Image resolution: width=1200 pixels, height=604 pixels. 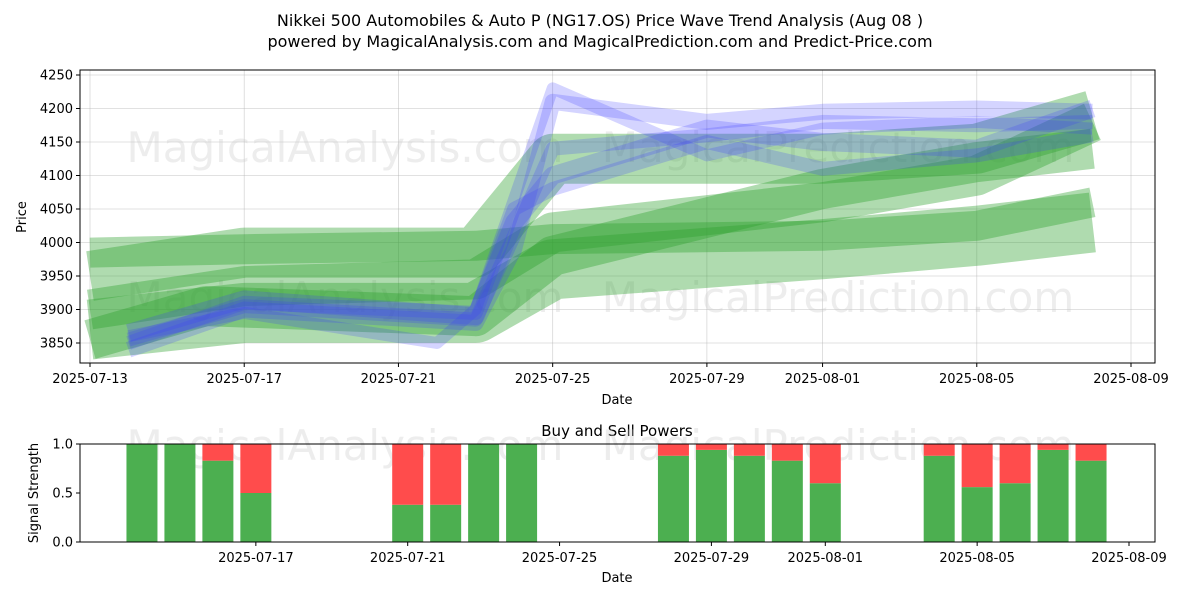 What do you see at coordinates (56, 310) in the screenshot?
I see `price-y-tick-label: 3900` at bounding box center [56, 310].